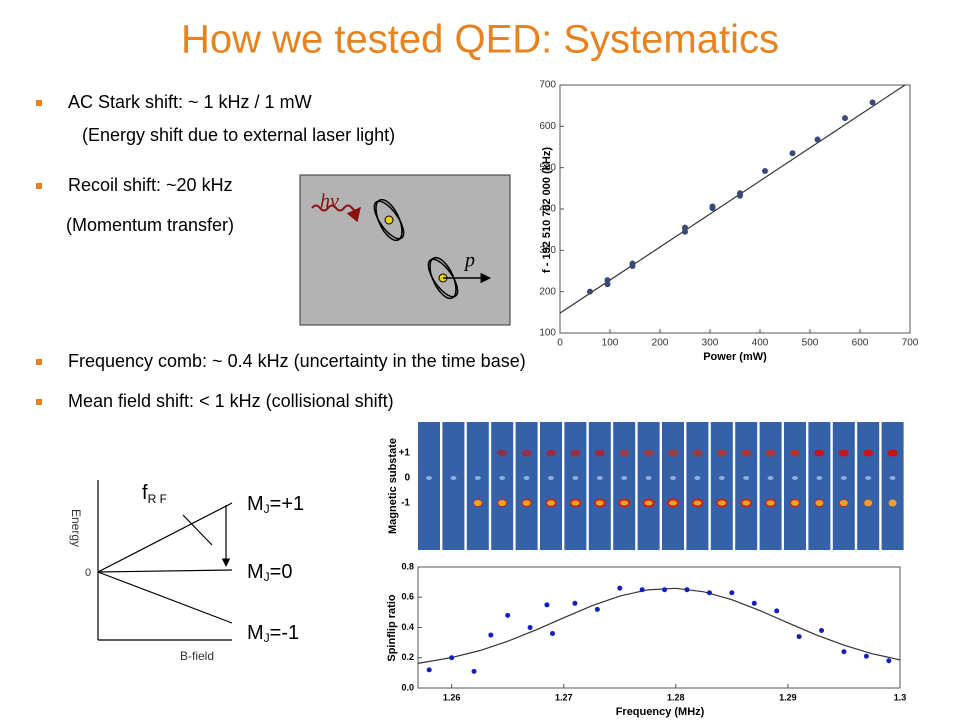 Image resolution: width=960 pixels, height=720 pixels. I want to click on y-axis-label: Spinflip ratio, so click(392, 628).